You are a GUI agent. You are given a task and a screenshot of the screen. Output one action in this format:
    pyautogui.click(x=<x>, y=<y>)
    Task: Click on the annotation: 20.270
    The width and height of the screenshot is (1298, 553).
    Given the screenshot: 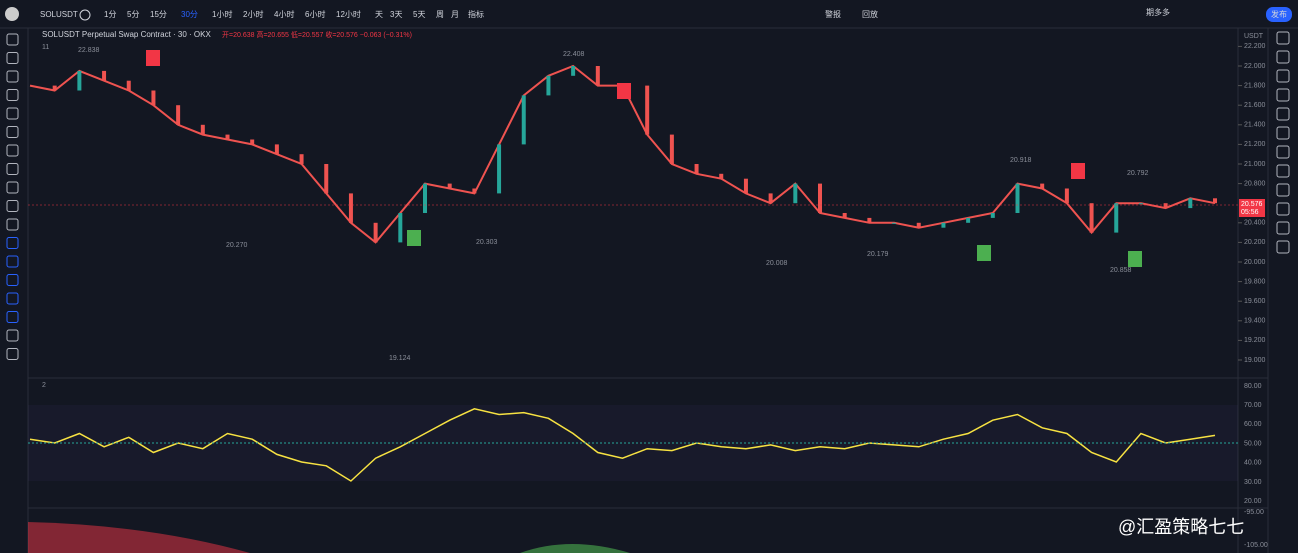 What is the action you would take?
    pyautogui.click(x=237, y=245)
    